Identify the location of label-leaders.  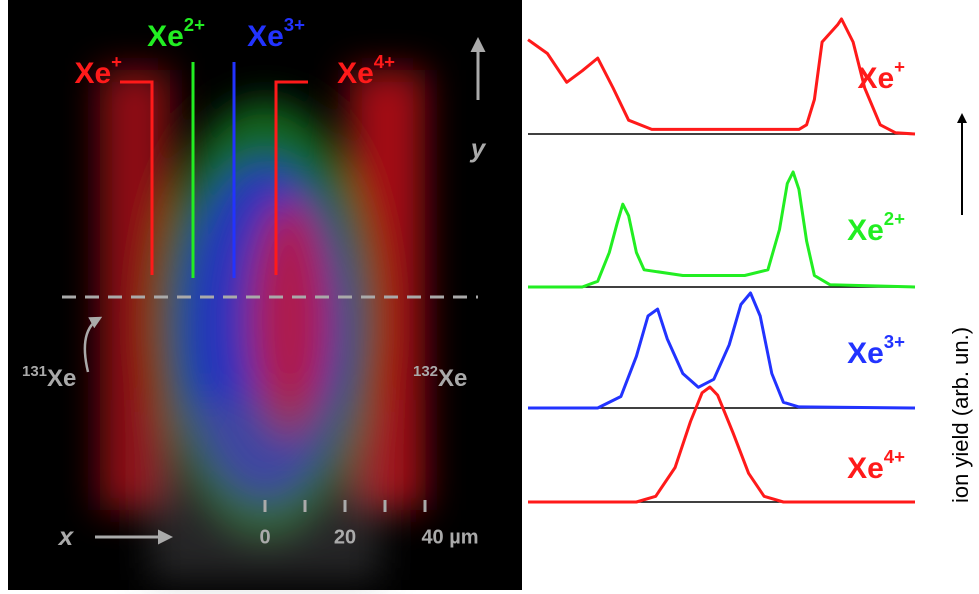
(214, 170).